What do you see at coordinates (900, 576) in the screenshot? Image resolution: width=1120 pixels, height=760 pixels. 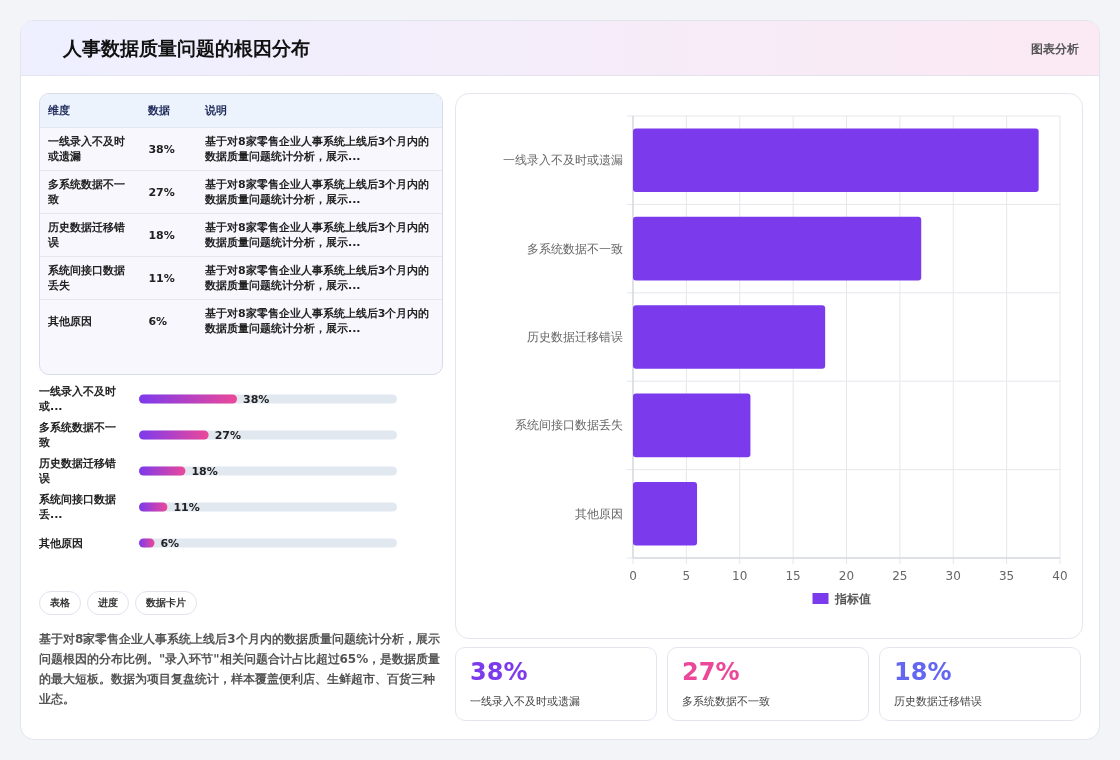 I see `x-tick-label: 25` at bounding box center [900, 576].